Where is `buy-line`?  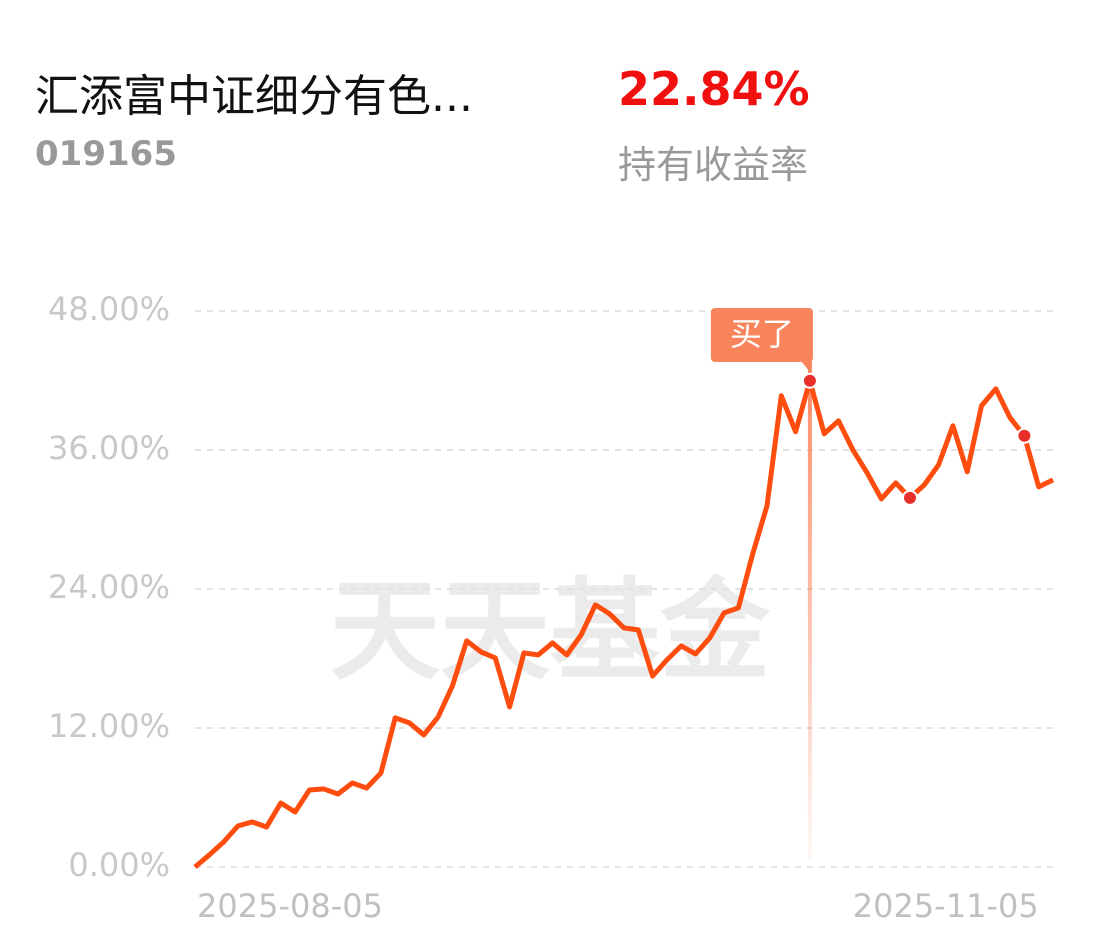
buy-line is located at coordinates (809, 609).